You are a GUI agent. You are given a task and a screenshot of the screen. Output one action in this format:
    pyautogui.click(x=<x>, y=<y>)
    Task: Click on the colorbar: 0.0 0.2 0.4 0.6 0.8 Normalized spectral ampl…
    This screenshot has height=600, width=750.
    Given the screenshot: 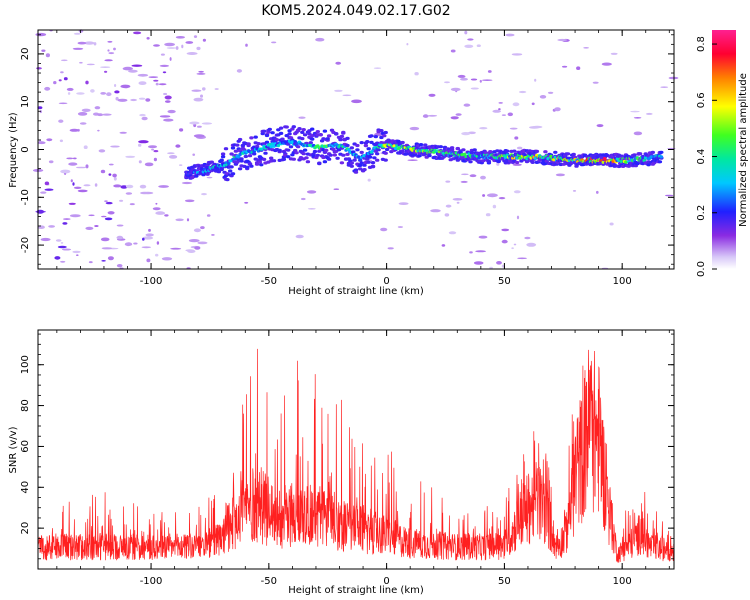 What is the action you would take?
    pyautogui.click(x=722, y=153)
    